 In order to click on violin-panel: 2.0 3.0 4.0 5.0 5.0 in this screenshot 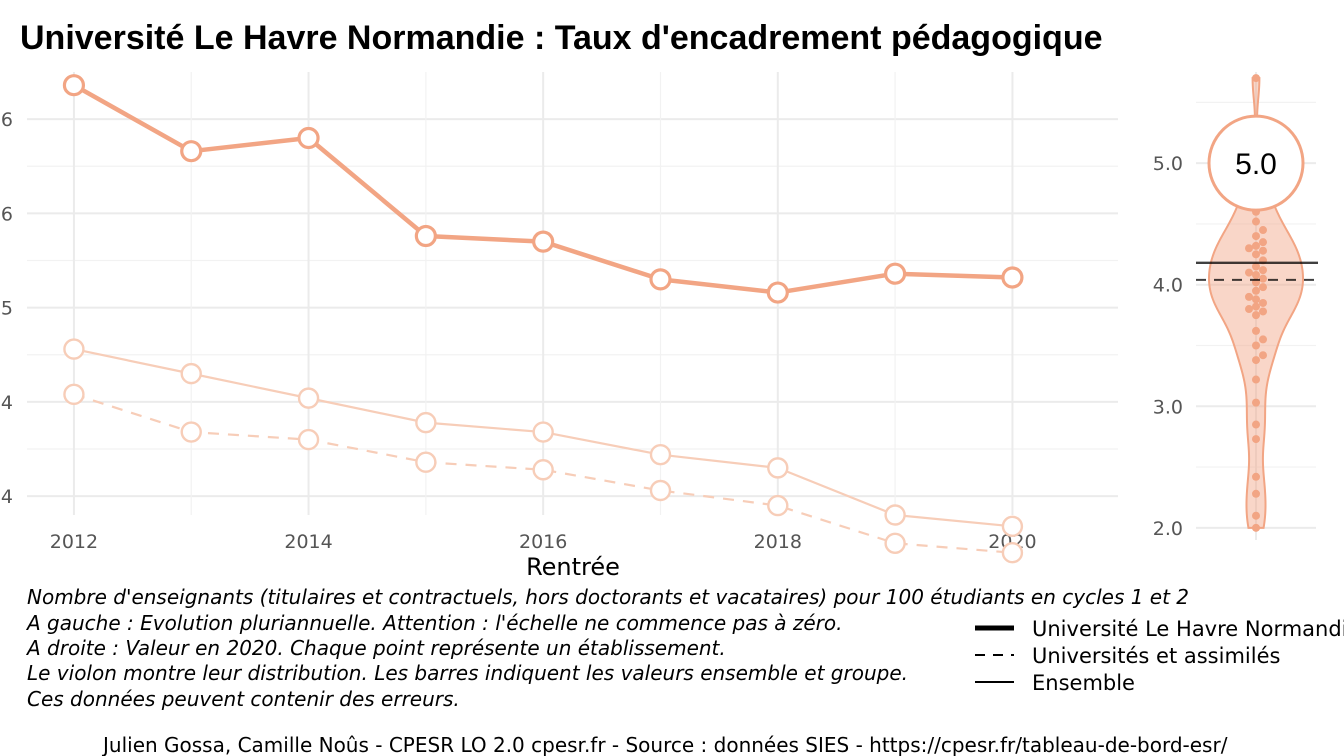, I will do `click(1235, 306)`.